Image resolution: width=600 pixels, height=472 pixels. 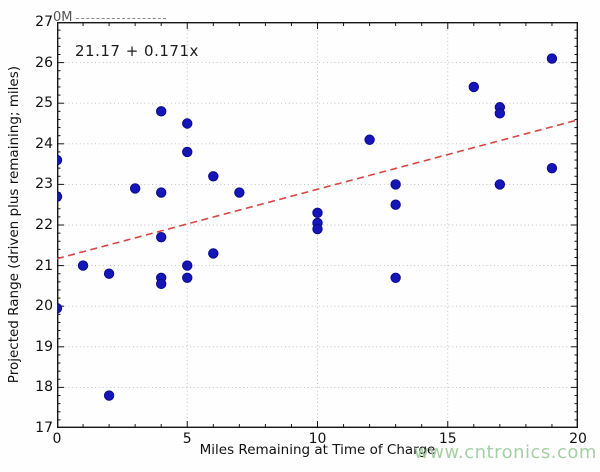 I want to click on x-tick-label: 0, so click(x=57, y=439).